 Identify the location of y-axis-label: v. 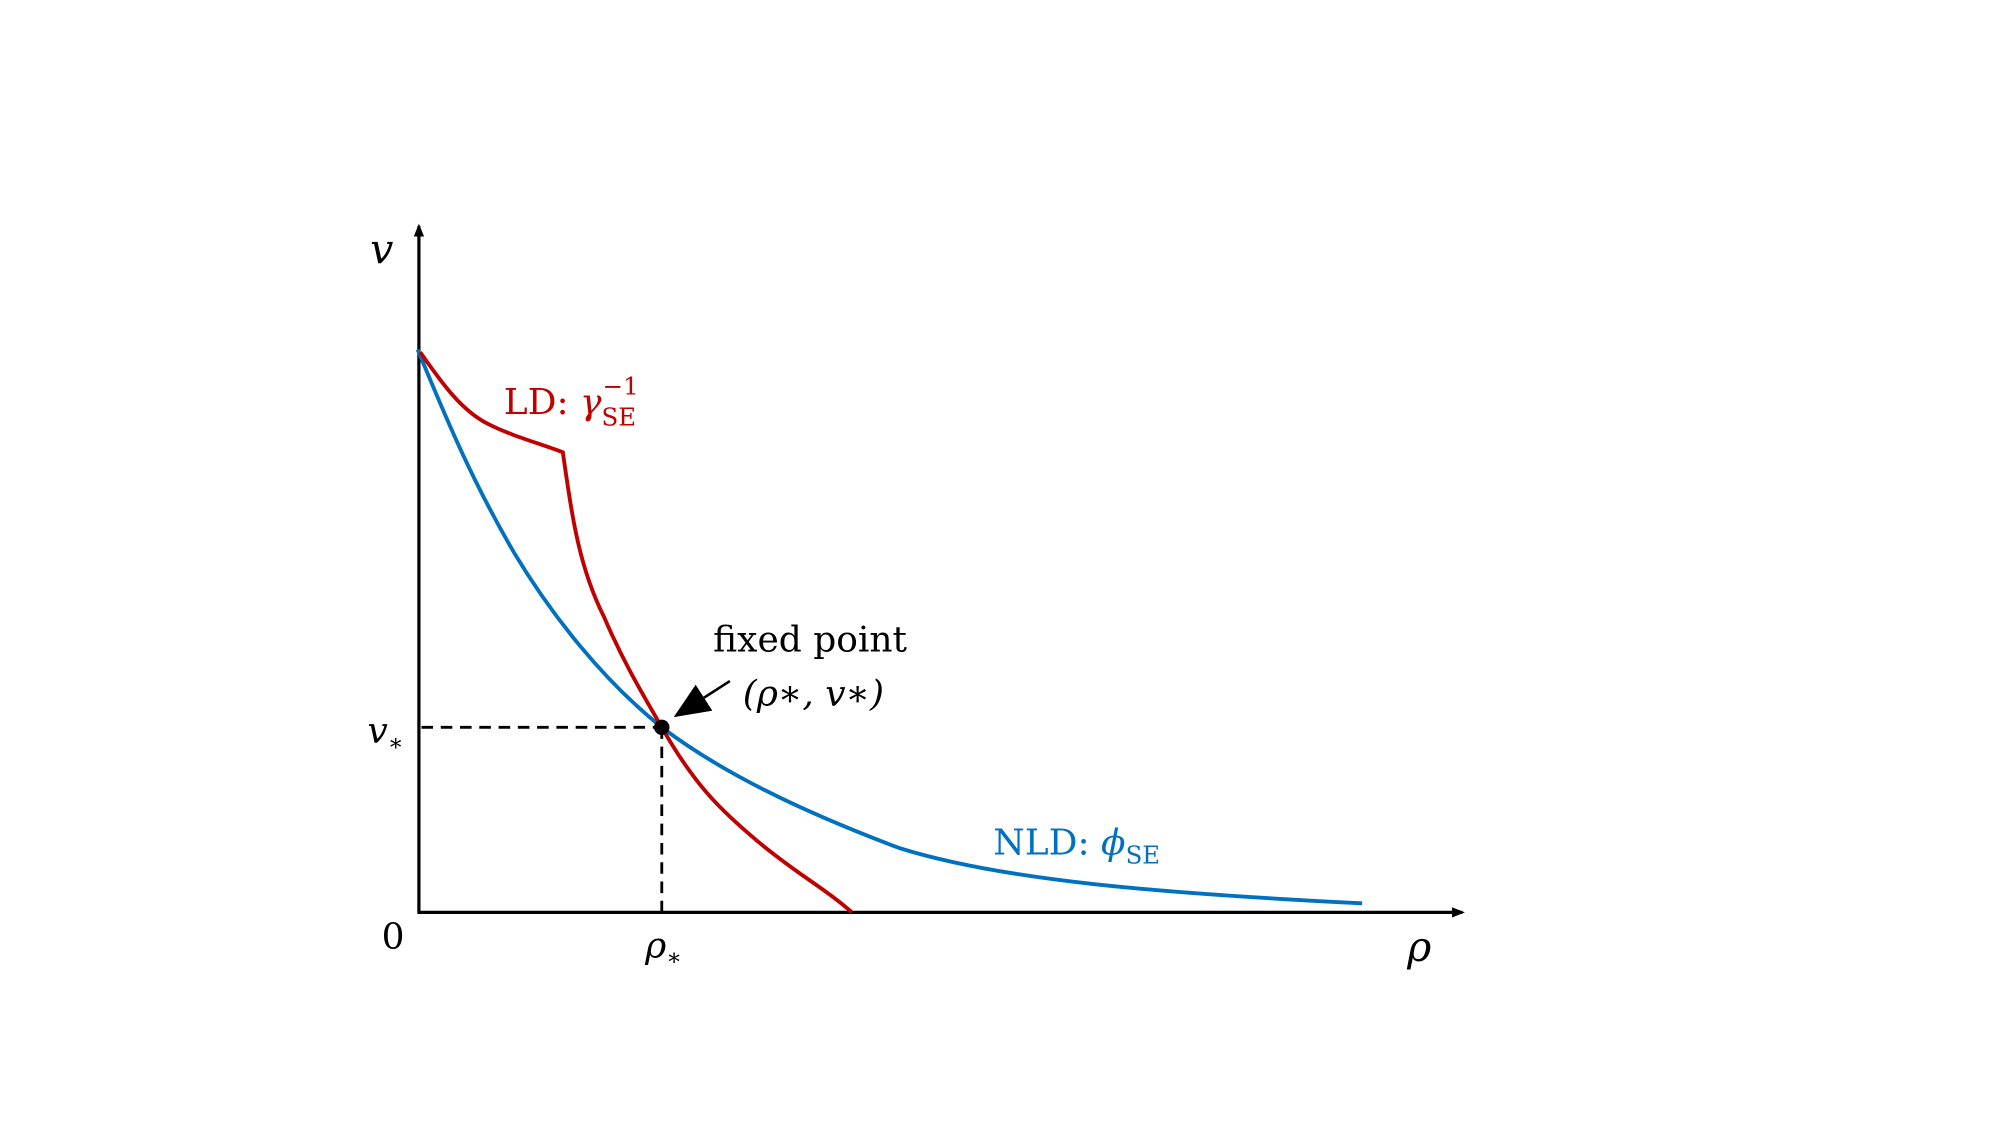
(381, 249).